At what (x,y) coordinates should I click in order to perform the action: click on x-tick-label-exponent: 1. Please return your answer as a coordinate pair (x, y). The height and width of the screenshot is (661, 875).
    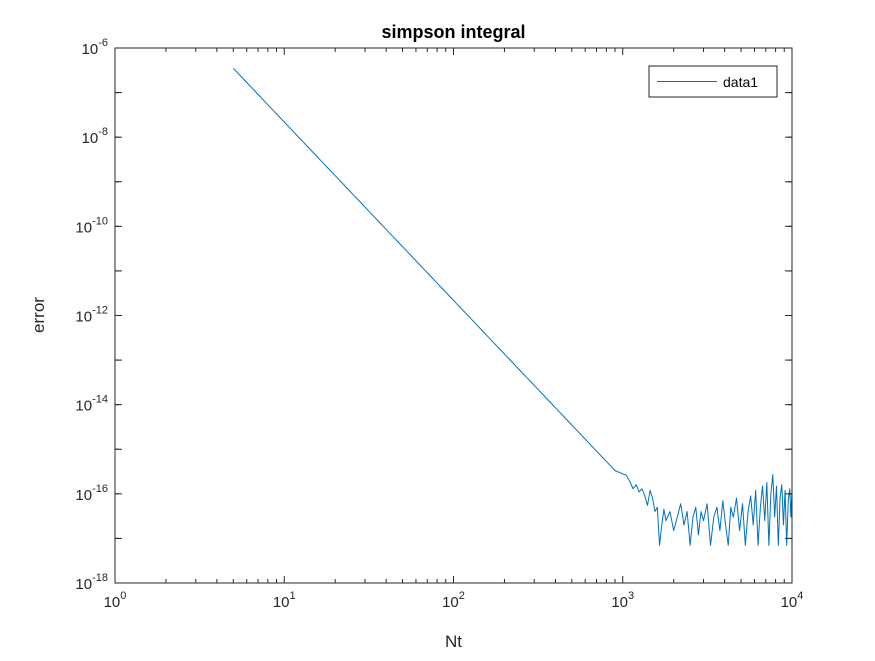
    Looking at the image, I should click on (293, 596).